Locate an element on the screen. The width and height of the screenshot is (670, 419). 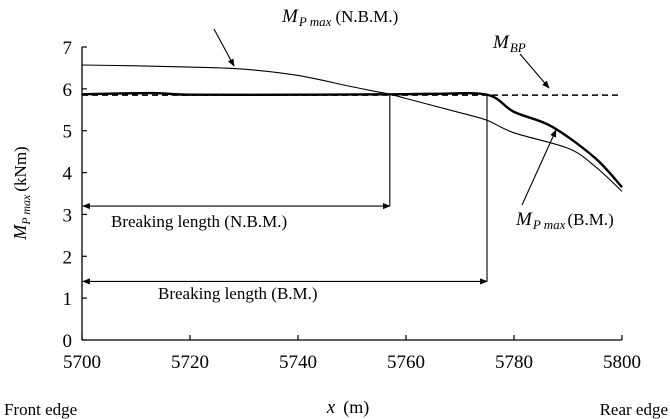
front-edge-label: Front edge is located at coordinates (40, 409).